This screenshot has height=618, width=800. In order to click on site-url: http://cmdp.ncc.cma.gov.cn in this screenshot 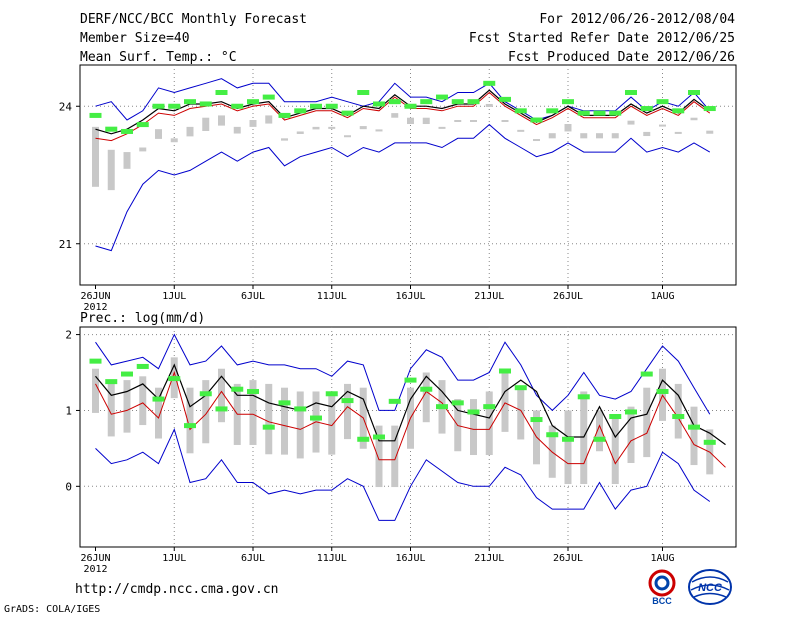, I will do `click(177, 589)`.